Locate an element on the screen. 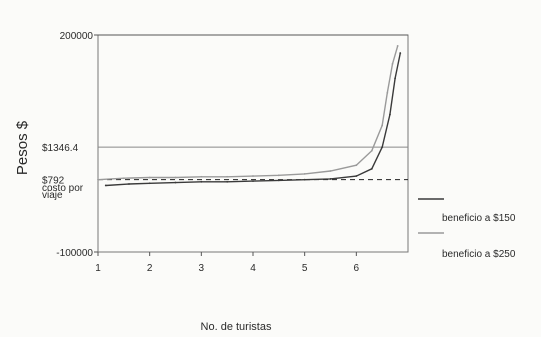 This screenshot has height=337, width=541. x-tick-label: 5 is located at coordinates (305, 268).